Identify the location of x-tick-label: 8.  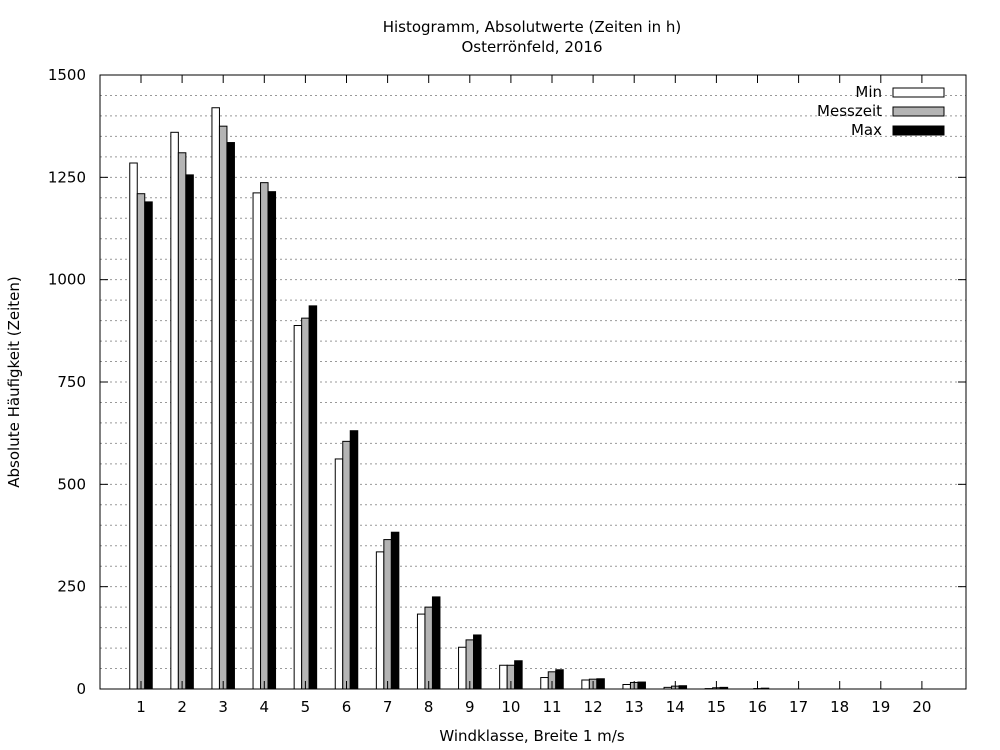
(429, 707).